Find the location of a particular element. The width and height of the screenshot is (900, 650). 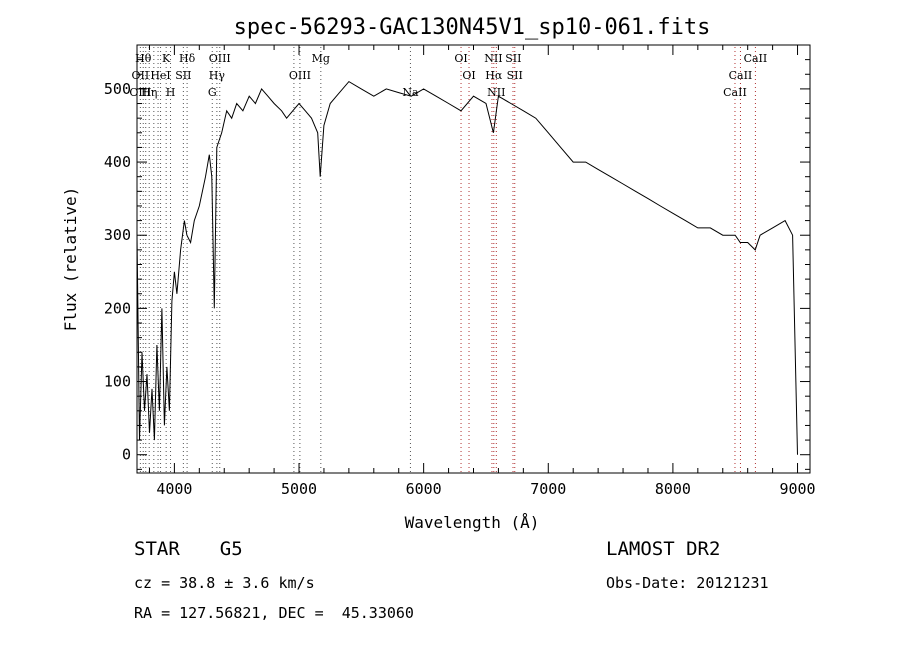

line-label-5: OI is located at coordinates (460, 58).